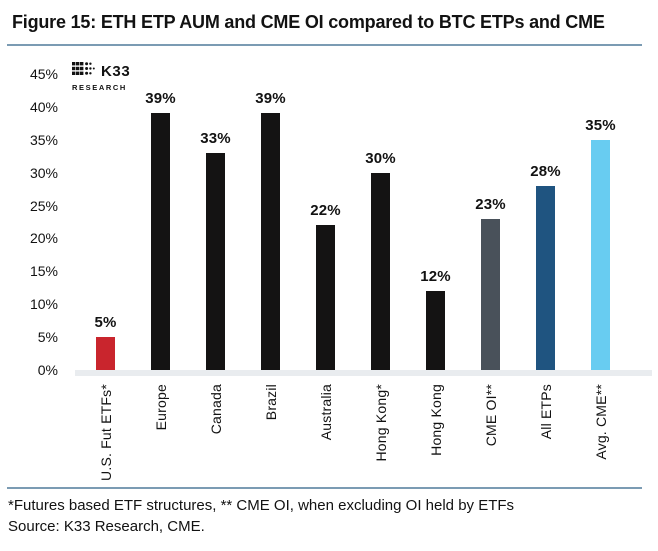 The width and height of the screenshot is (658, 551). Describe the element at coordinates (160, 407) in the screenshot. I see `x-category-label: Europe` at that location.